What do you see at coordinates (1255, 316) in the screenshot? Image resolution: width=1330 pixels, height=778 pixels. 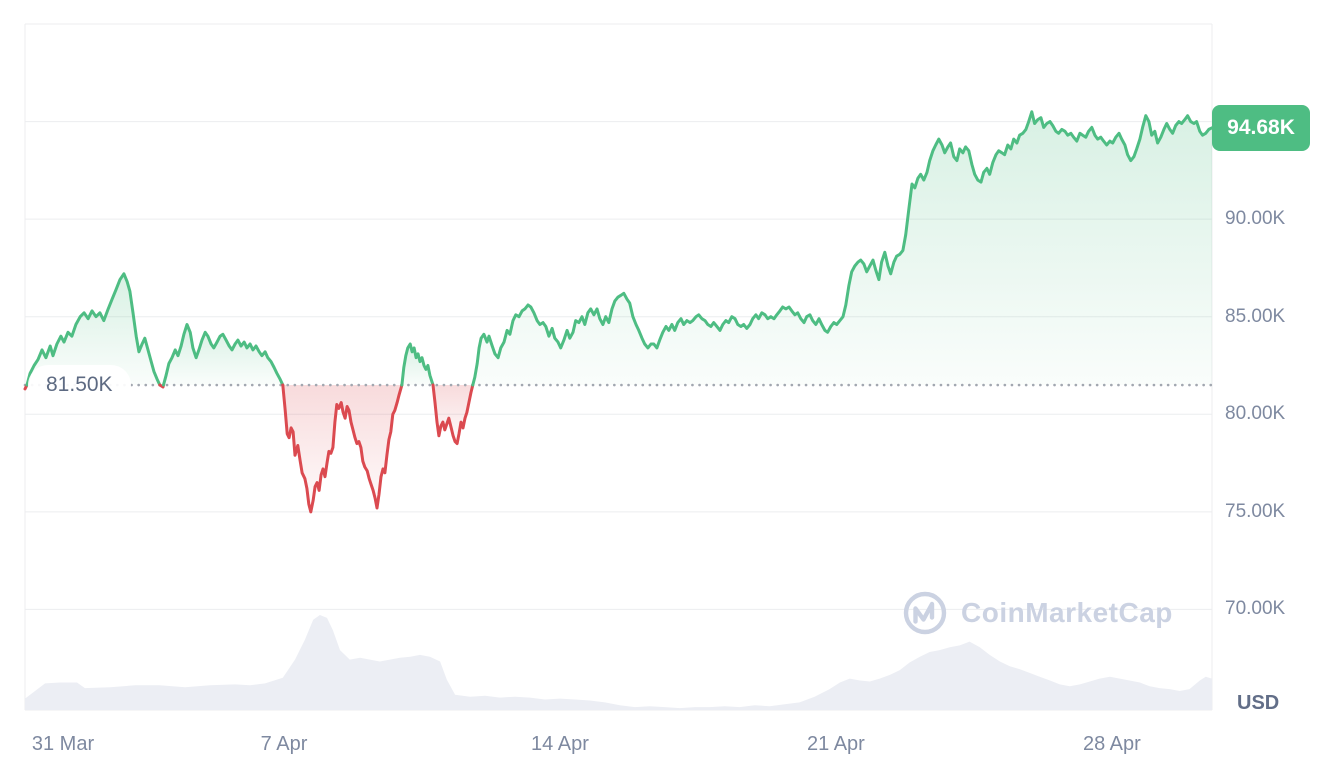 I see `y-axis-tick-label: 85.00K` at bounding box center [1255, 316].